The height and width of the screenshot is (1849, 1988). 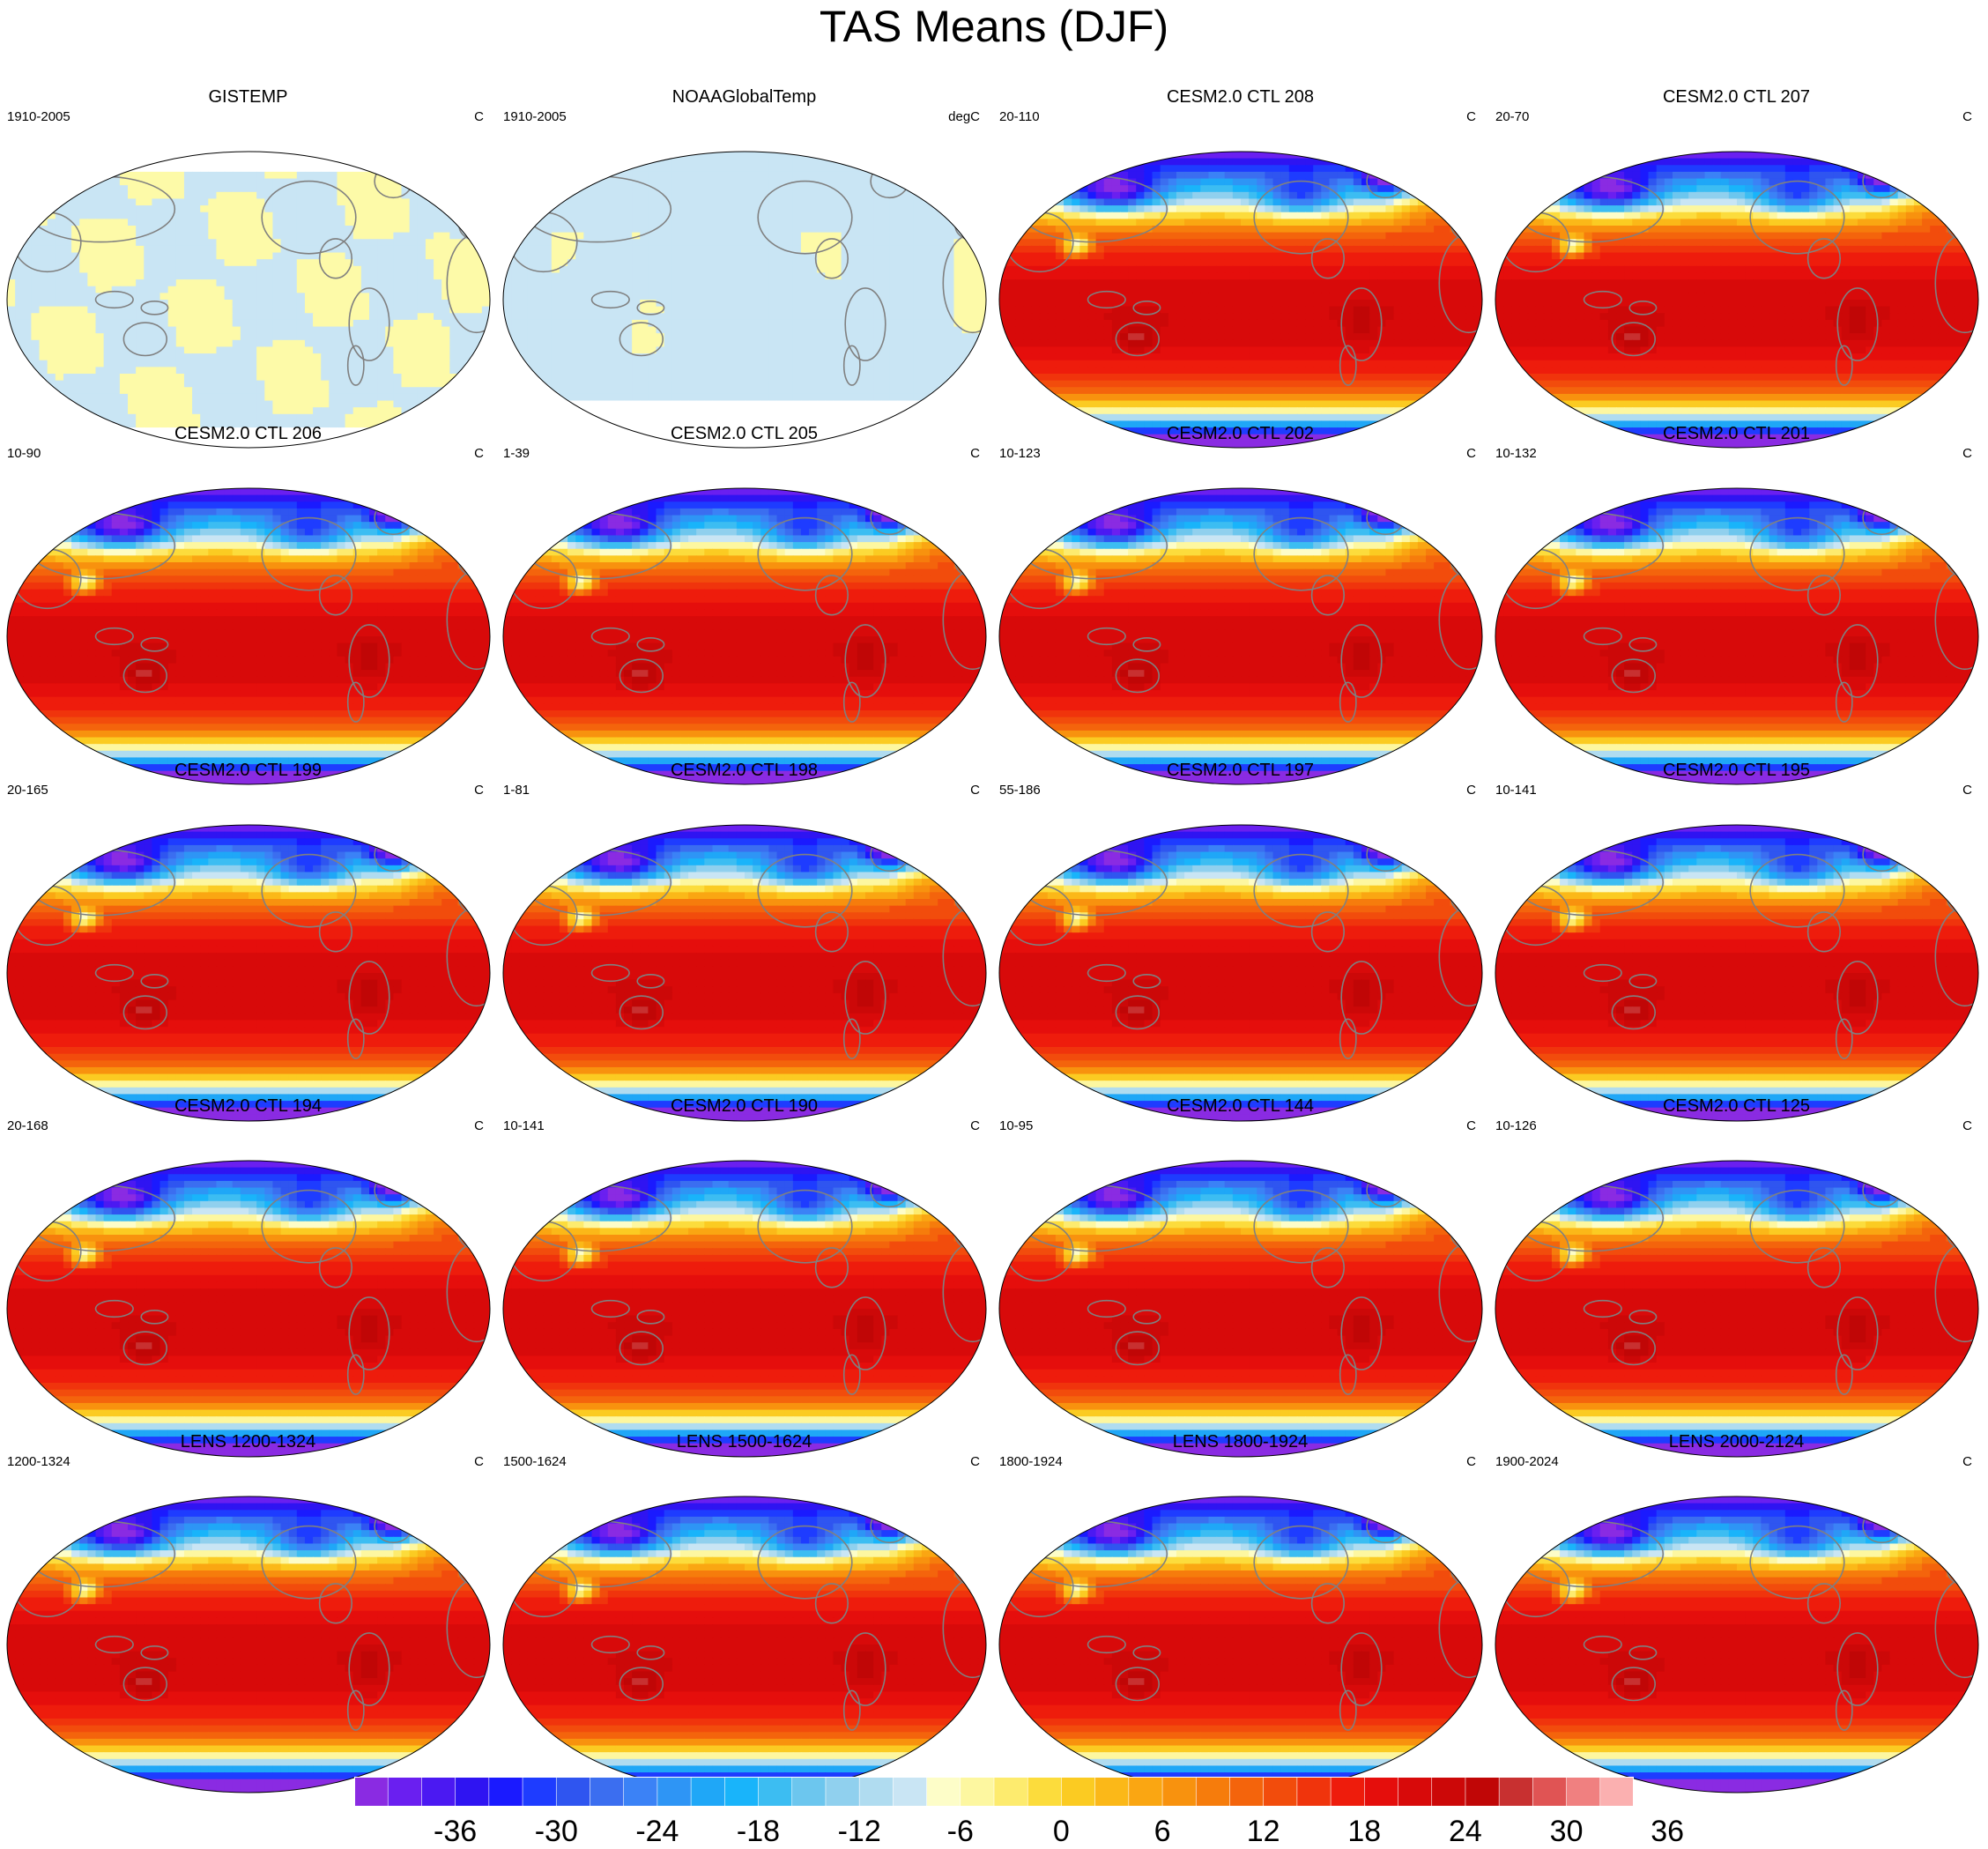 I want to click on panel-title: LENS 1200-1324, so click(x=248, y=1442).